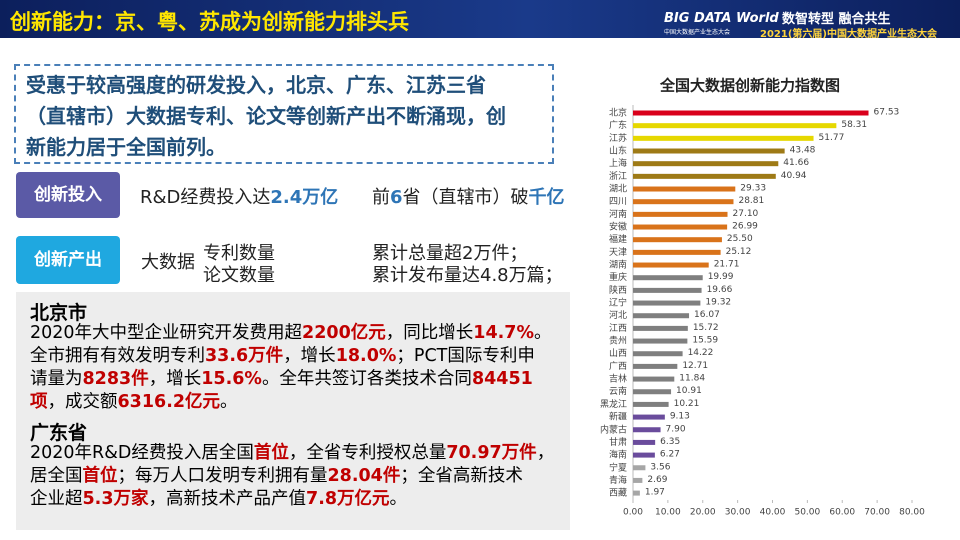  What do you see at coordinates (721, 18) in the screenshot?
I see `logo: BIG DATA World` at bounding box center [721, 18].